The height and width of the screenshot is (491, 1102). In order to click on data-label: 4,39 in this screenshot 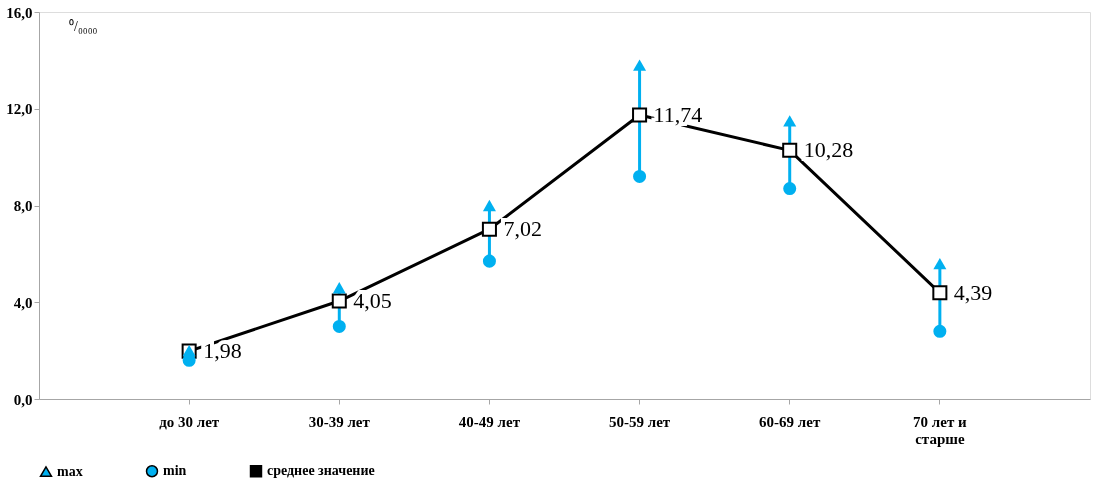, I will do `click(973, 292)`.